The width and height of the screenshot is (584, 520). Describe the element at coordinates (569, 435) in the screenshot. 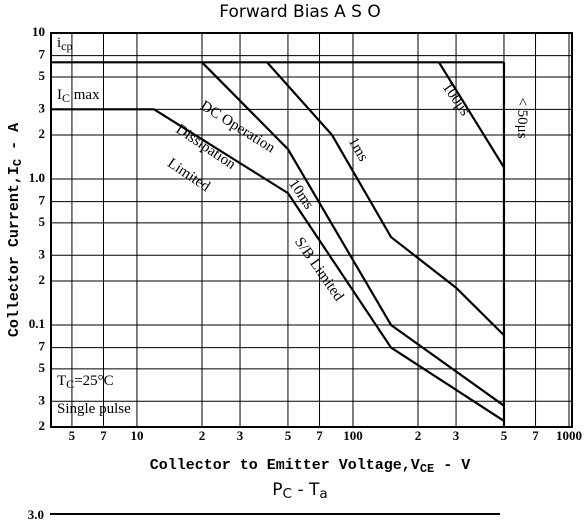

I see `x-tick-label: 1000` at that location.